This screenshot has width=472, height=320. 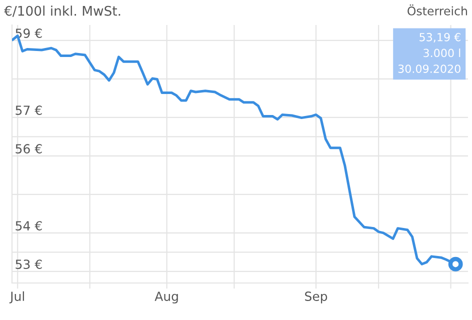 I want to click on x-tick-label: Sep, so click(x=316, y=298).